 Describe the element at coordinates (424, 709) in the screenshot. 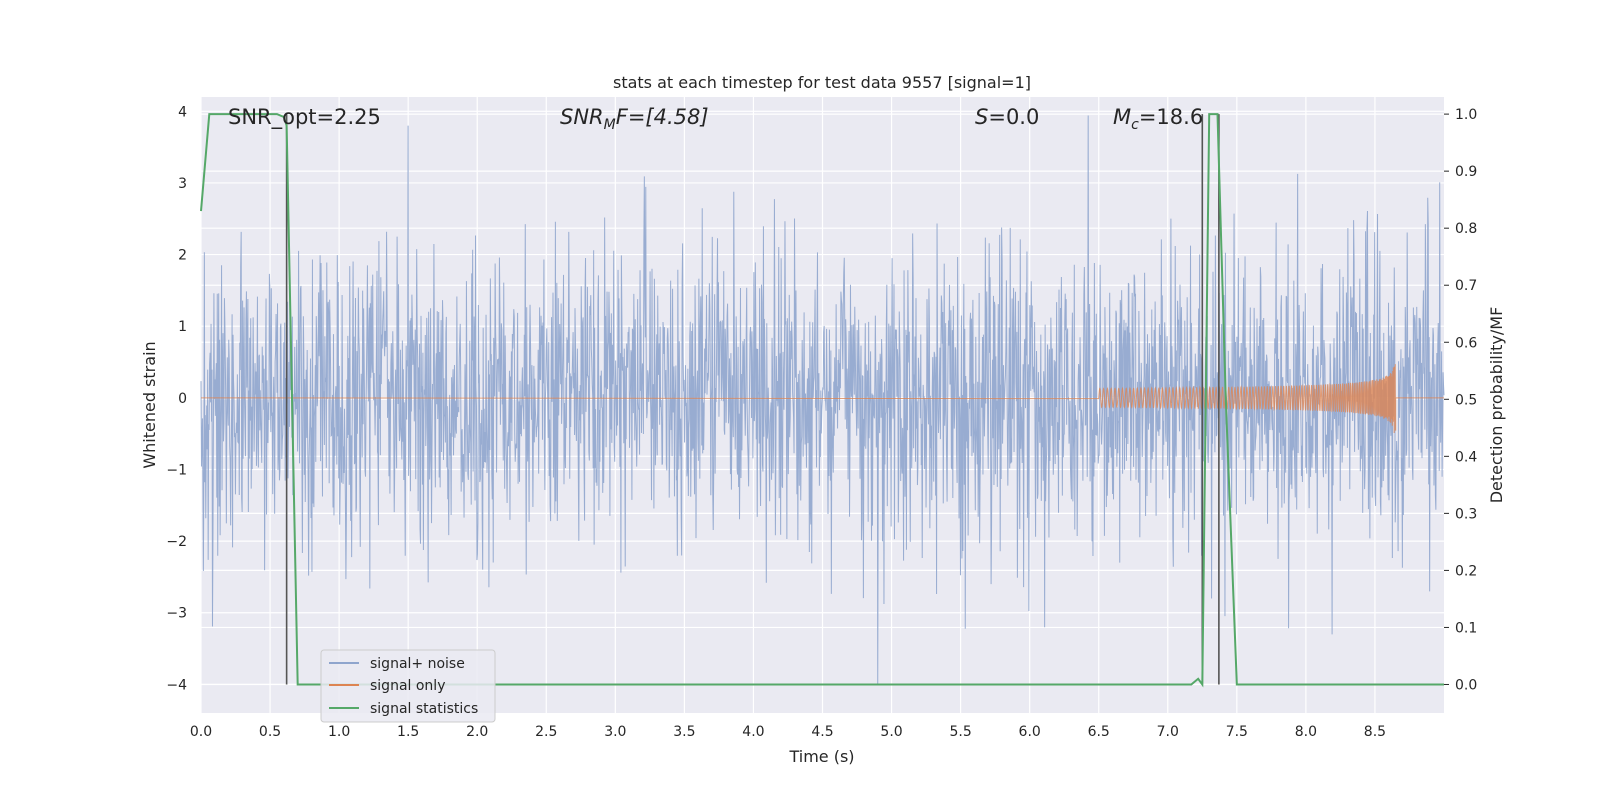

I see `legend-label-statistics: signal statistics` at that location.